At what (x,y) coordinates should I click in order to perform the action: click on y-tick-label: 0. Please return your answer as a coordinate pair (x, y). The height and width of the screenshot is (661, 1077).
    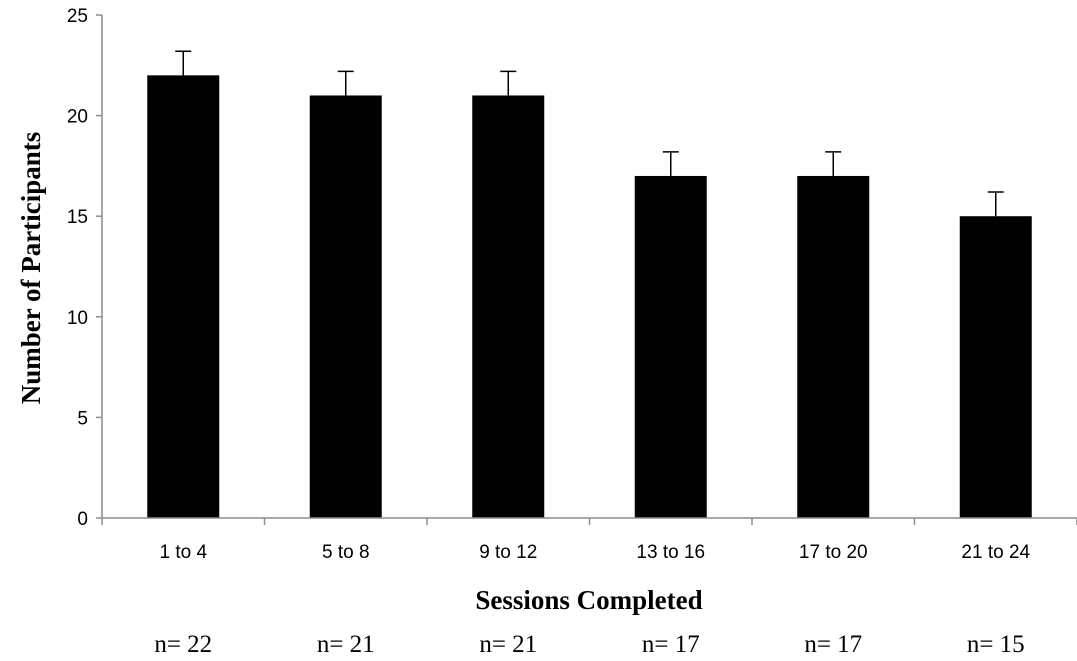
    Looking at the image, I should click on (82, 519).